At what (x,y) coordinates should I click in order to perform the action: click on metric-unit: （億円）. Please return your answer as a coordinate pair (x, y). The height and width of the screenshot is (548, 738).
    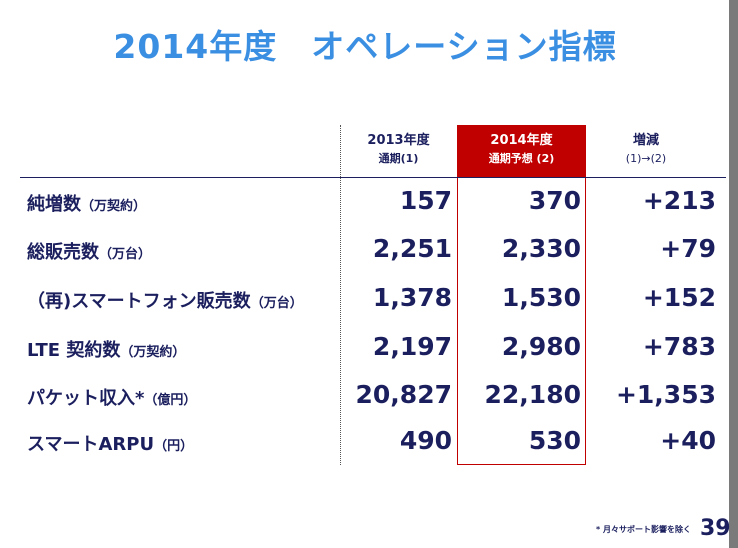
    Looking at the image, I should click on (170, 400).